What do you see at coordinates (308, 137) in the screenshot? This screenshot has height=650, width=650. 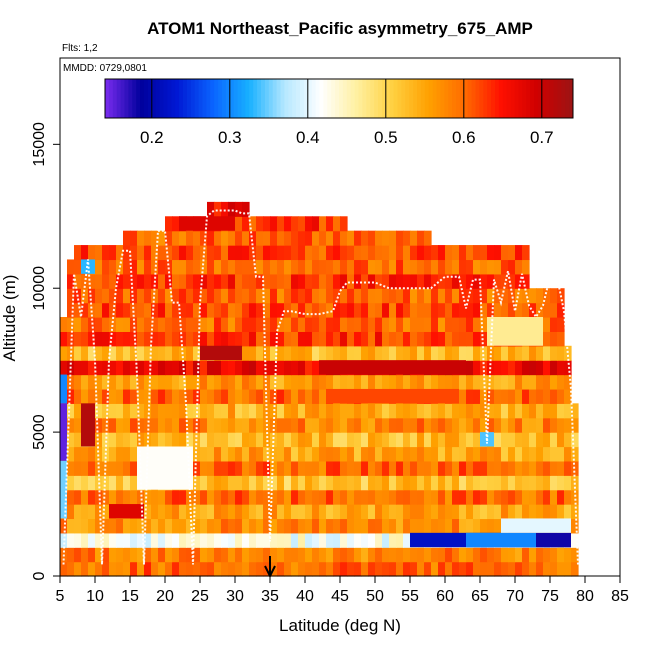 I see `colorbar-tick-label: 0.4` at bounding box center [308, 137].